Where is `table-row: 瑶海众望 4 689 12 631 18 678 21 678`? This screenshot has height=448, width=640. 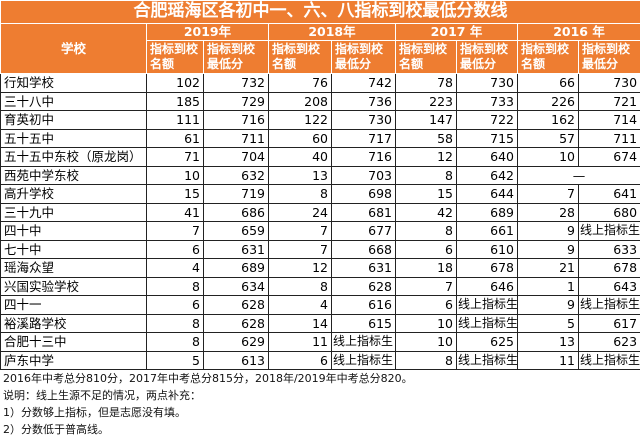 table-row: 瑶海众望 4 689 12 631 18 678 21 678 is located at coordinates (320, 268).